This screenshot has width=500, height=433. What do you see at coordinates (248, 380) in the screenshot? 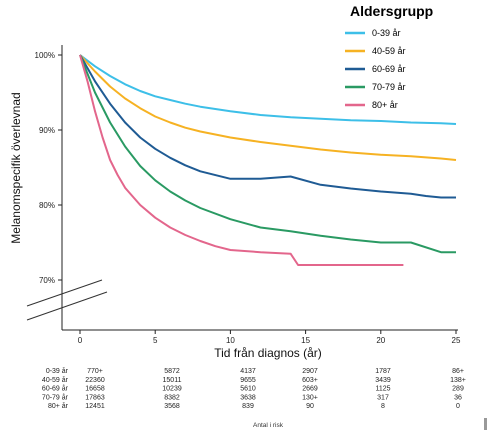
I see `risk-cell: 9655` at bounding box center [248, 380].